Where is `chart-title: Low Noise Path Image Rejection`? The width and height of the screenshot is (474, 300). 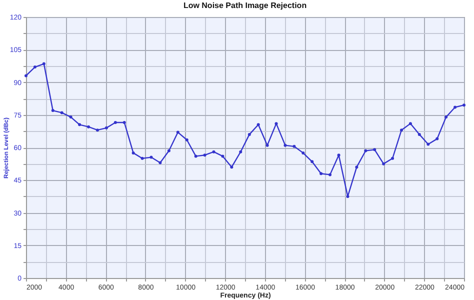 chart-title: Low Noise Path Image Rejection is located at coordinates (245, 5).